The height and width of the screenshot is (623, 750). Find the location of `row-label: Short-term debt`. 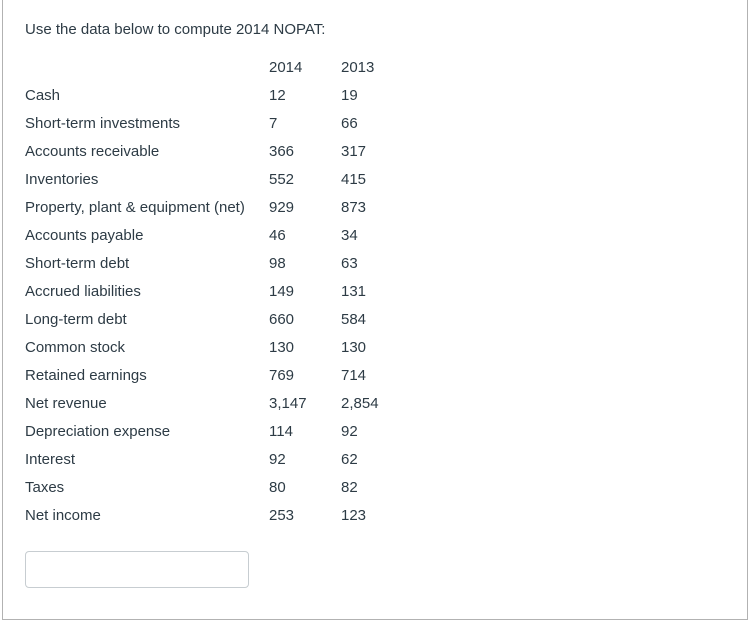

row-label: Short-term debt is located at coordinates (77, 263).